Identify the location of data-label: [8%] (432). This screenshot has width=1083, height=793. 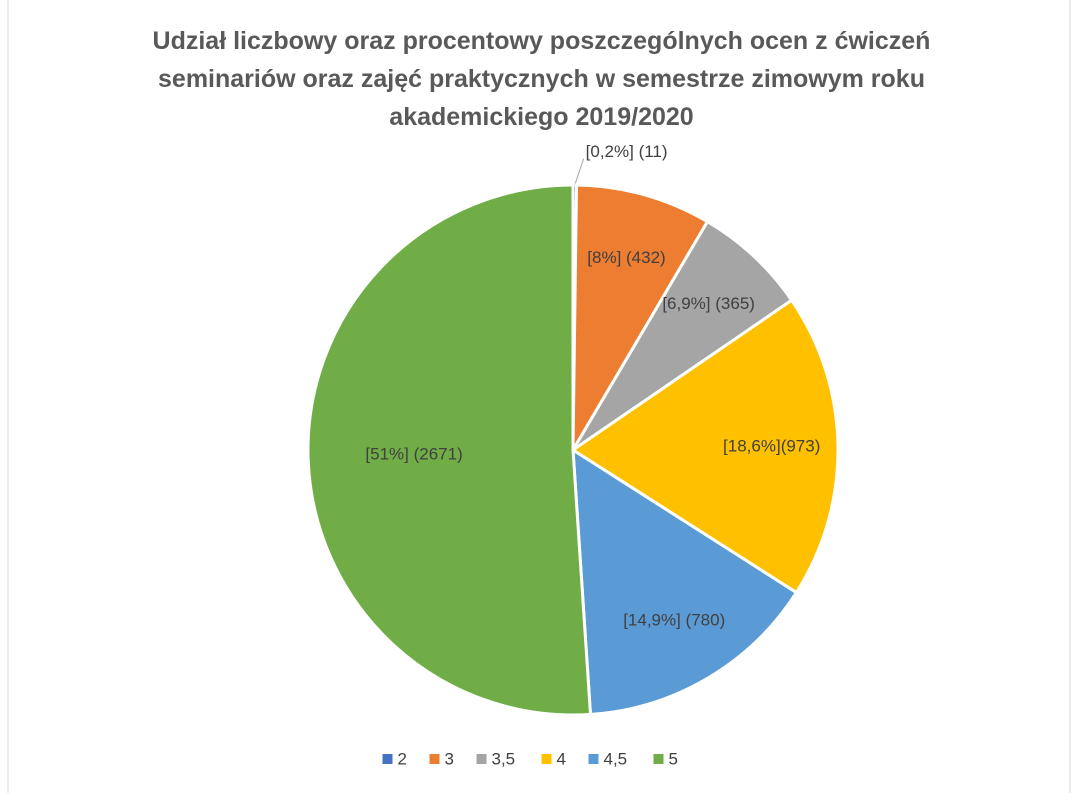
(626, 257).